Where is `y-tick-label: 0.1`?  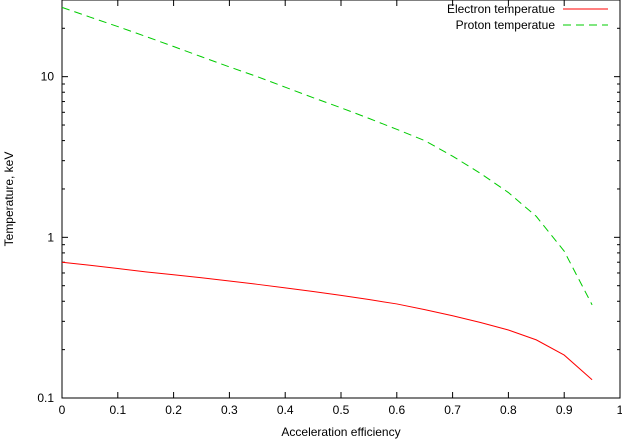 y-tick-label: 0.1 is located at coordinates (45, 398).